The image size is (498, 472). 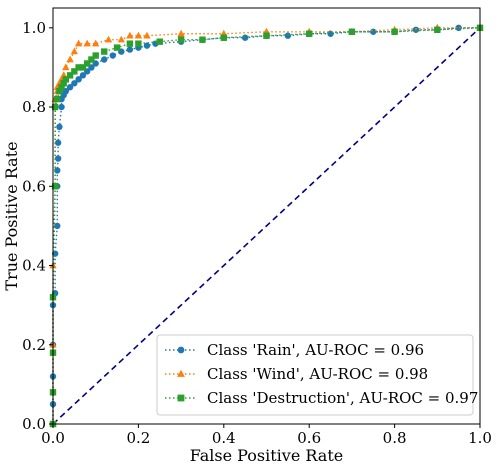 What do you see at coordinates (138, 438) in the screenshot?
I see `x-tick-label: 0.2` at bounding box center [138, 438].